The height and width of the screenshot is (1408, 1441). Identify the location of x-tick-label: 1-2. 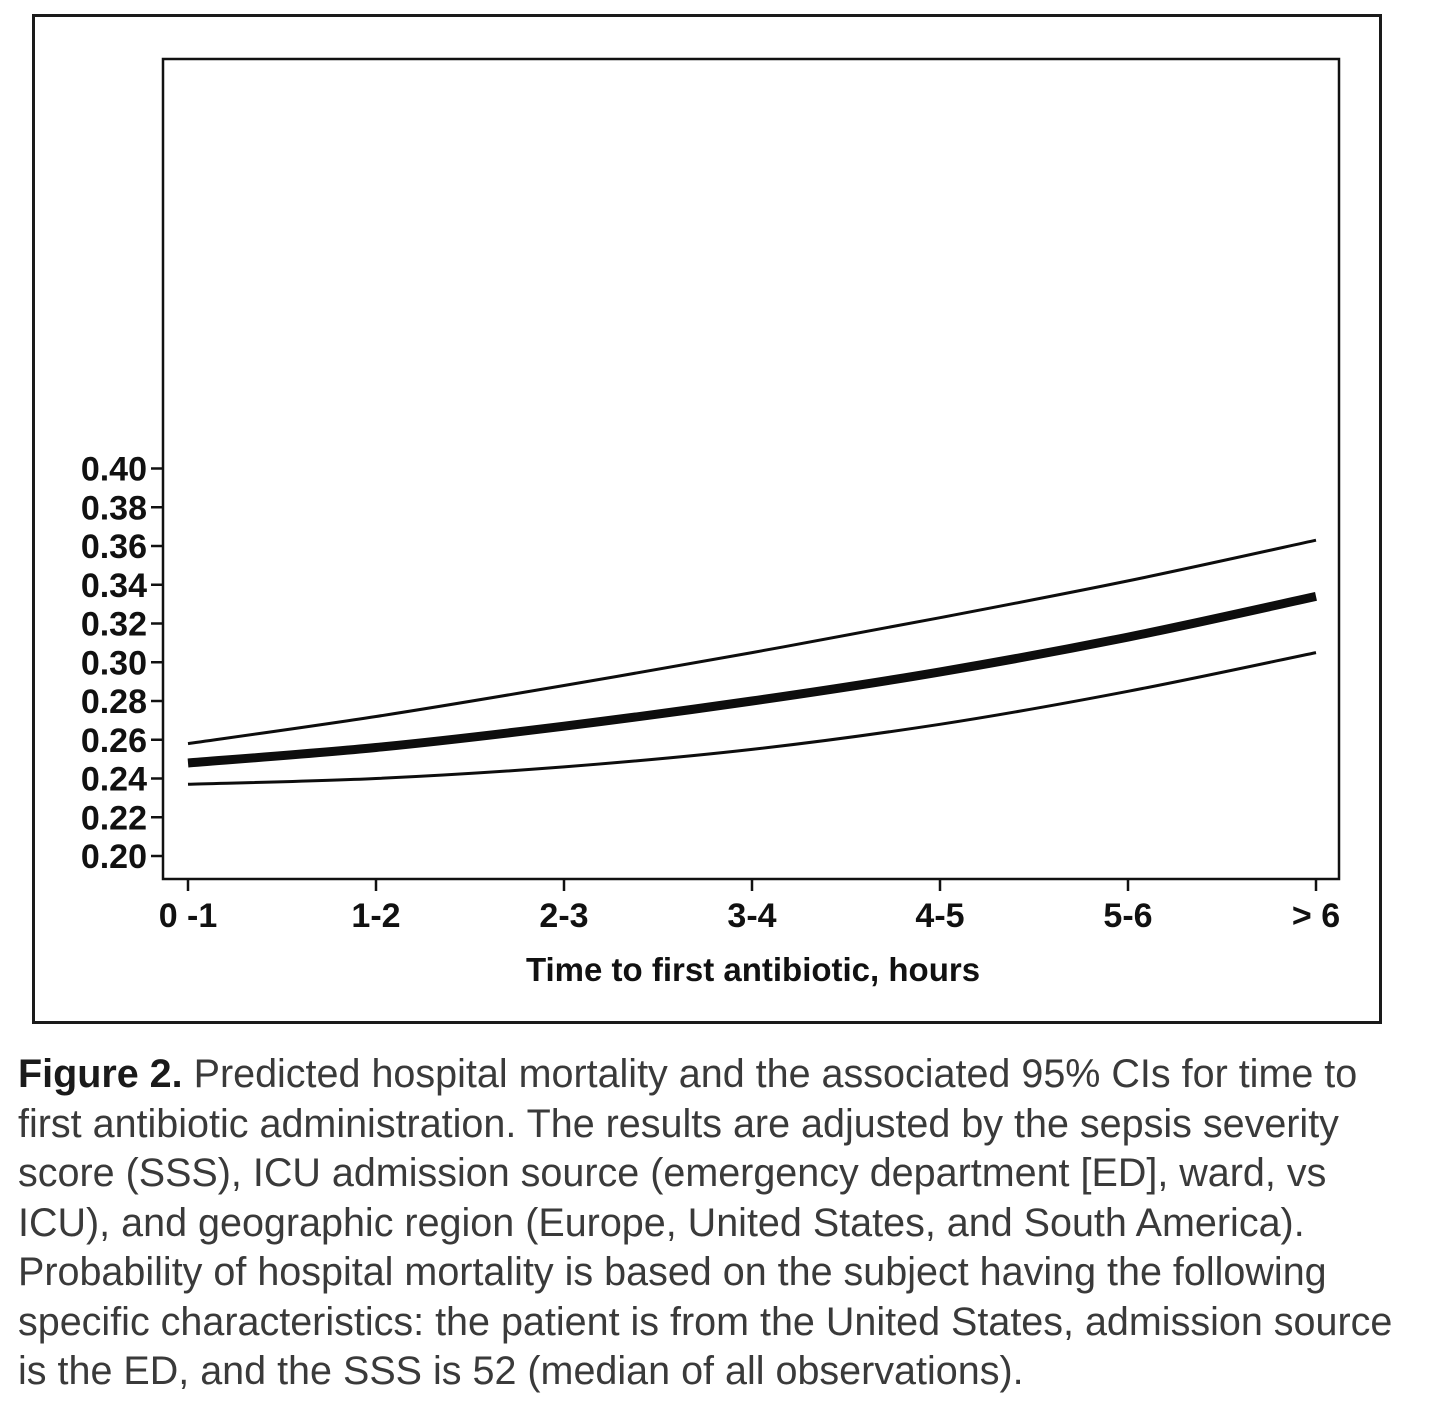
(375, 916).